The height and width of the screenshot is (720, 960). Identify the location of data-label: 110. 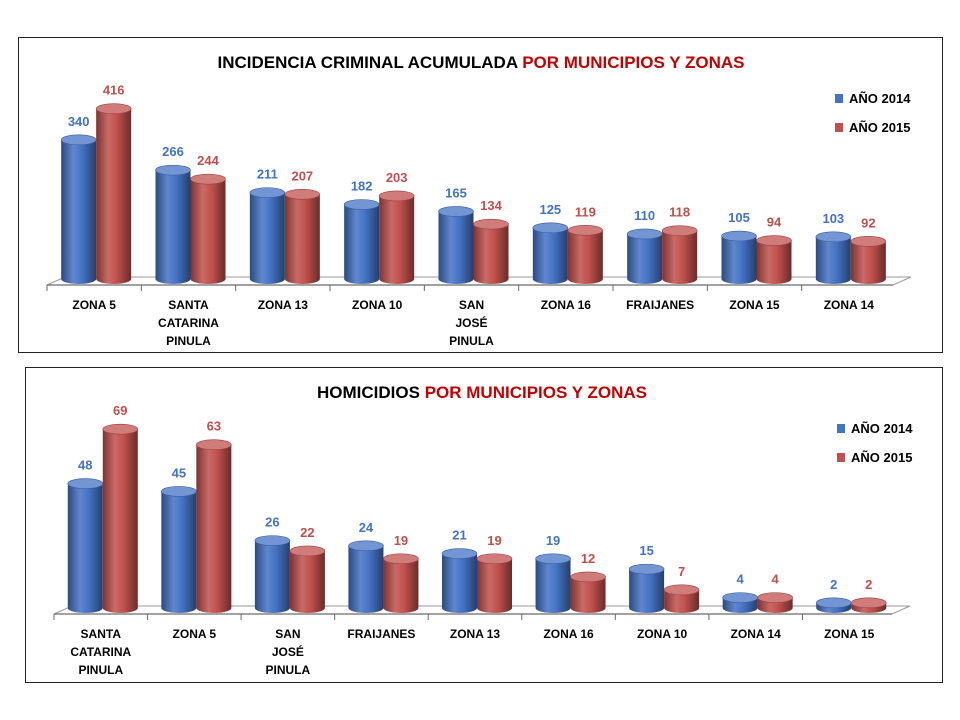
(644, 215).